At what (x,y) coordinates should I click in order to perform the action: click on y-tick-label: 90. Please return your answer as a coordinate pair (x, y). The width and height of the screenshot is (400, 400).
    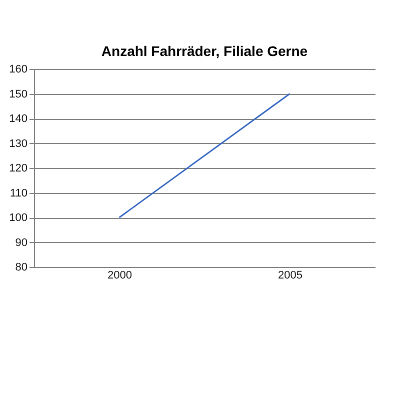
    Looking at the image, I should click on (21, 242).